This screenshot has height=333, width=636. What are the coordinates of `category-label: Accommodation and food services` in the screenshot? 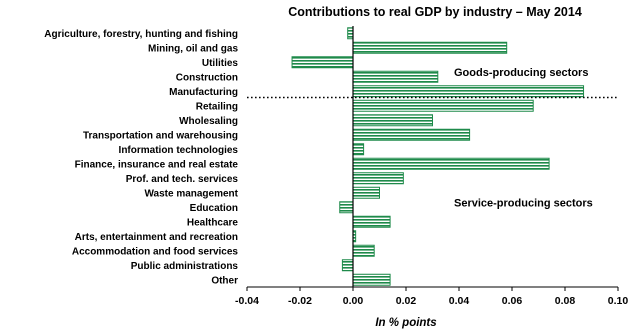 It's located at (155, 251).